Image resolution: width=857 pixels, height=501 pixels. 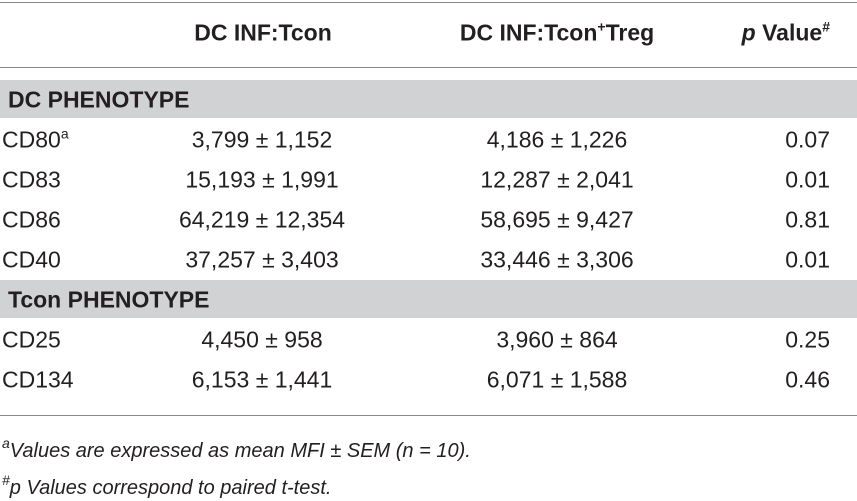 I want to click on text-part: CD86, so click(x=31, y=219).